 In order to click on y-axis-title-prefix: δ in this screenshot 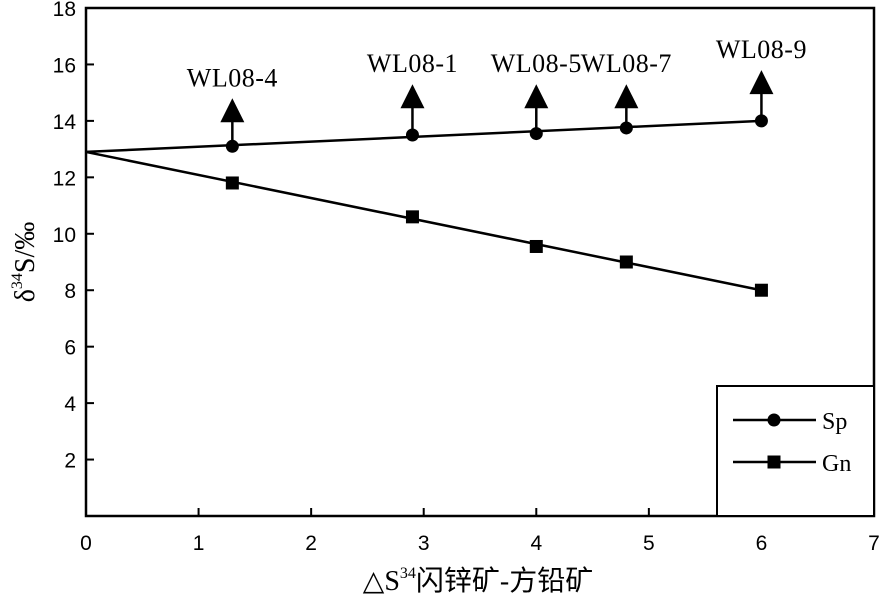, I will do `click(25, 295)`.